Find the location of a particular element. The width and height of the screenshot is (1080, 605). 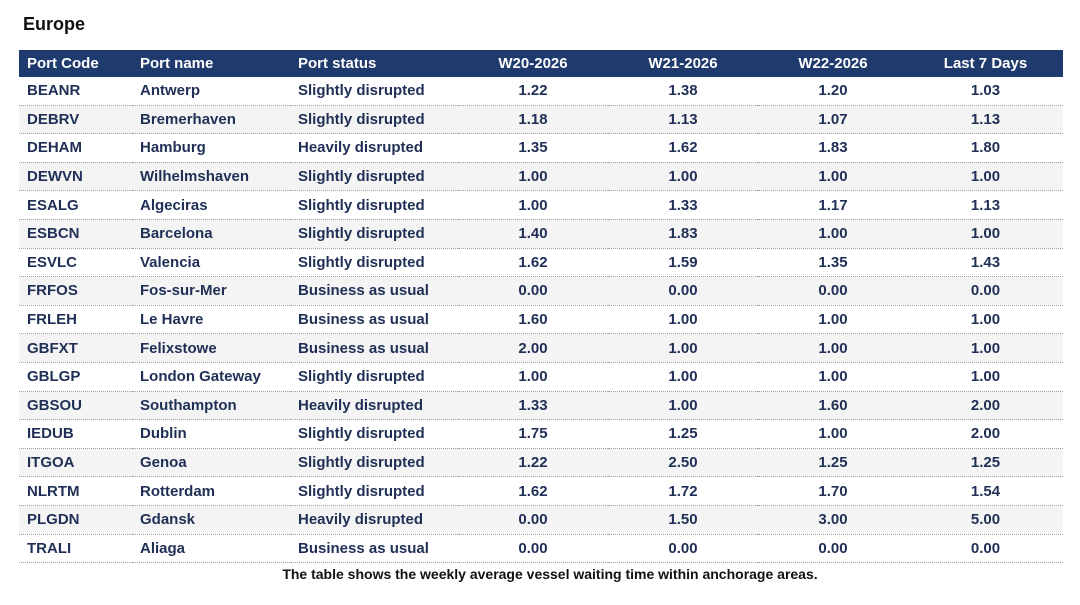

port-name-cell: Le Havre is located at coordinates (211, 320).